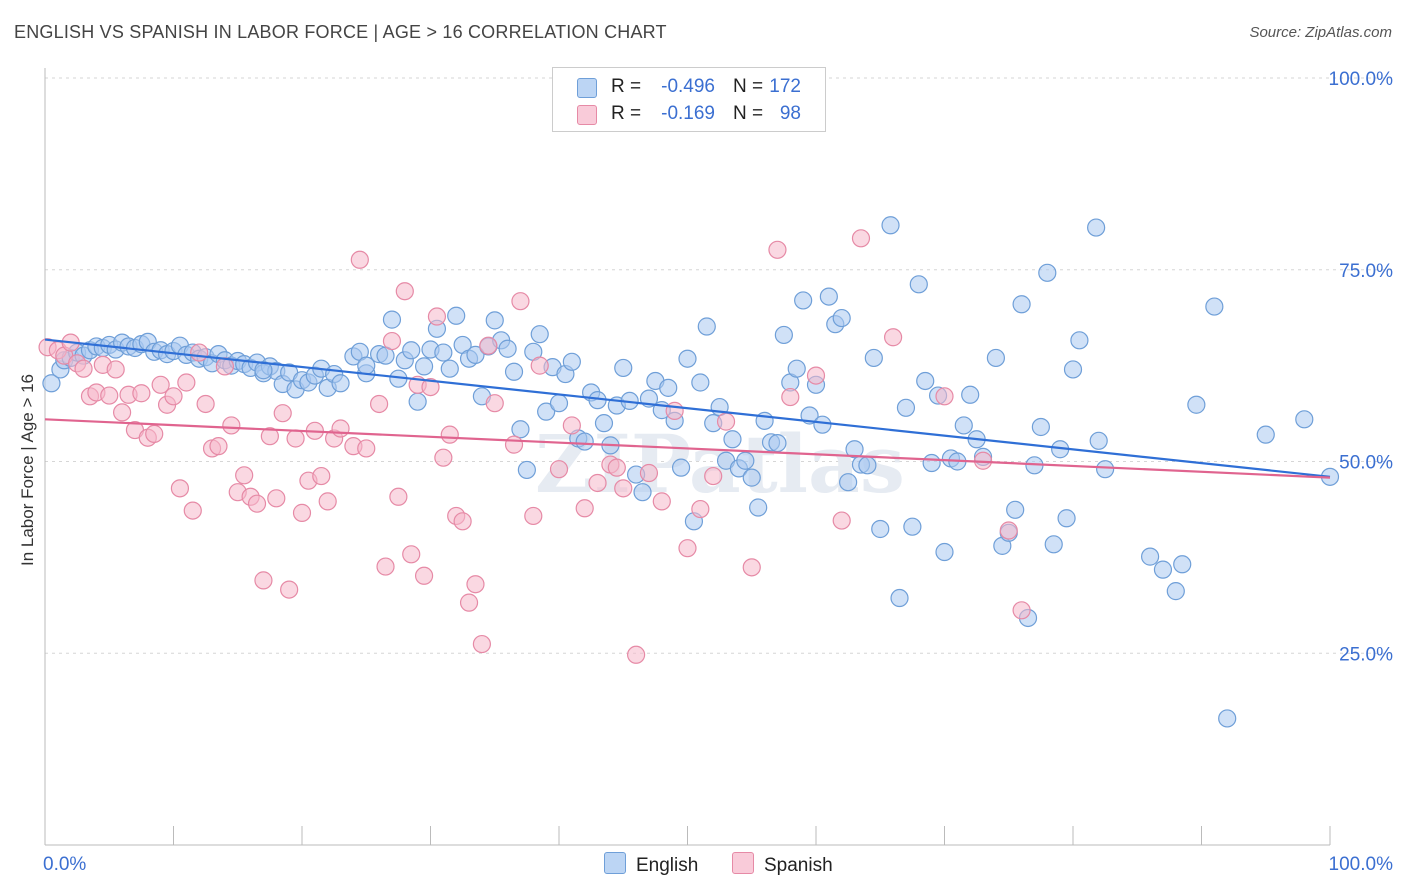  I want to click on y-tick-label: 25.0%, so click(1366, 654).